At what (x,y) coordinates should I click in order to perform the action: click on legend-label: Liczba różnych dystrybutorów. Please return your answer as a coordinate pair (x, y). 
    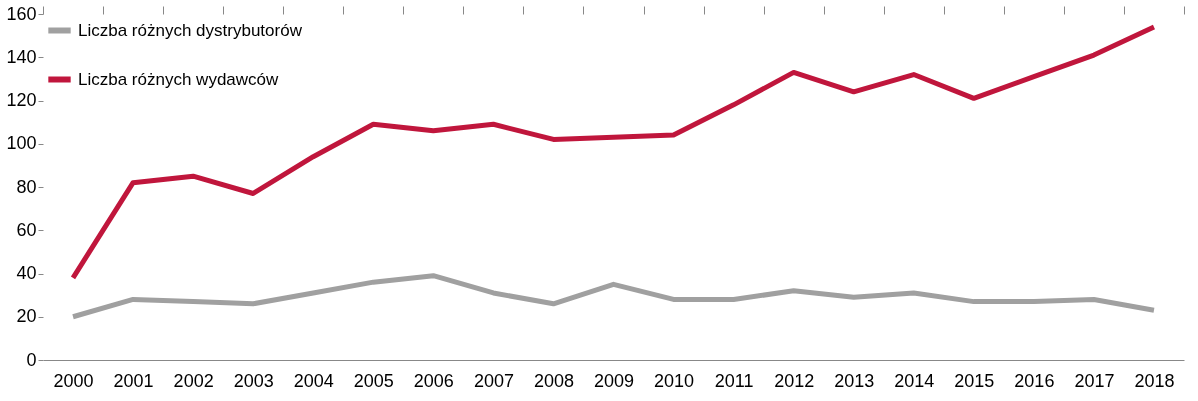
    Looking at the image, I should click on (190, 30).